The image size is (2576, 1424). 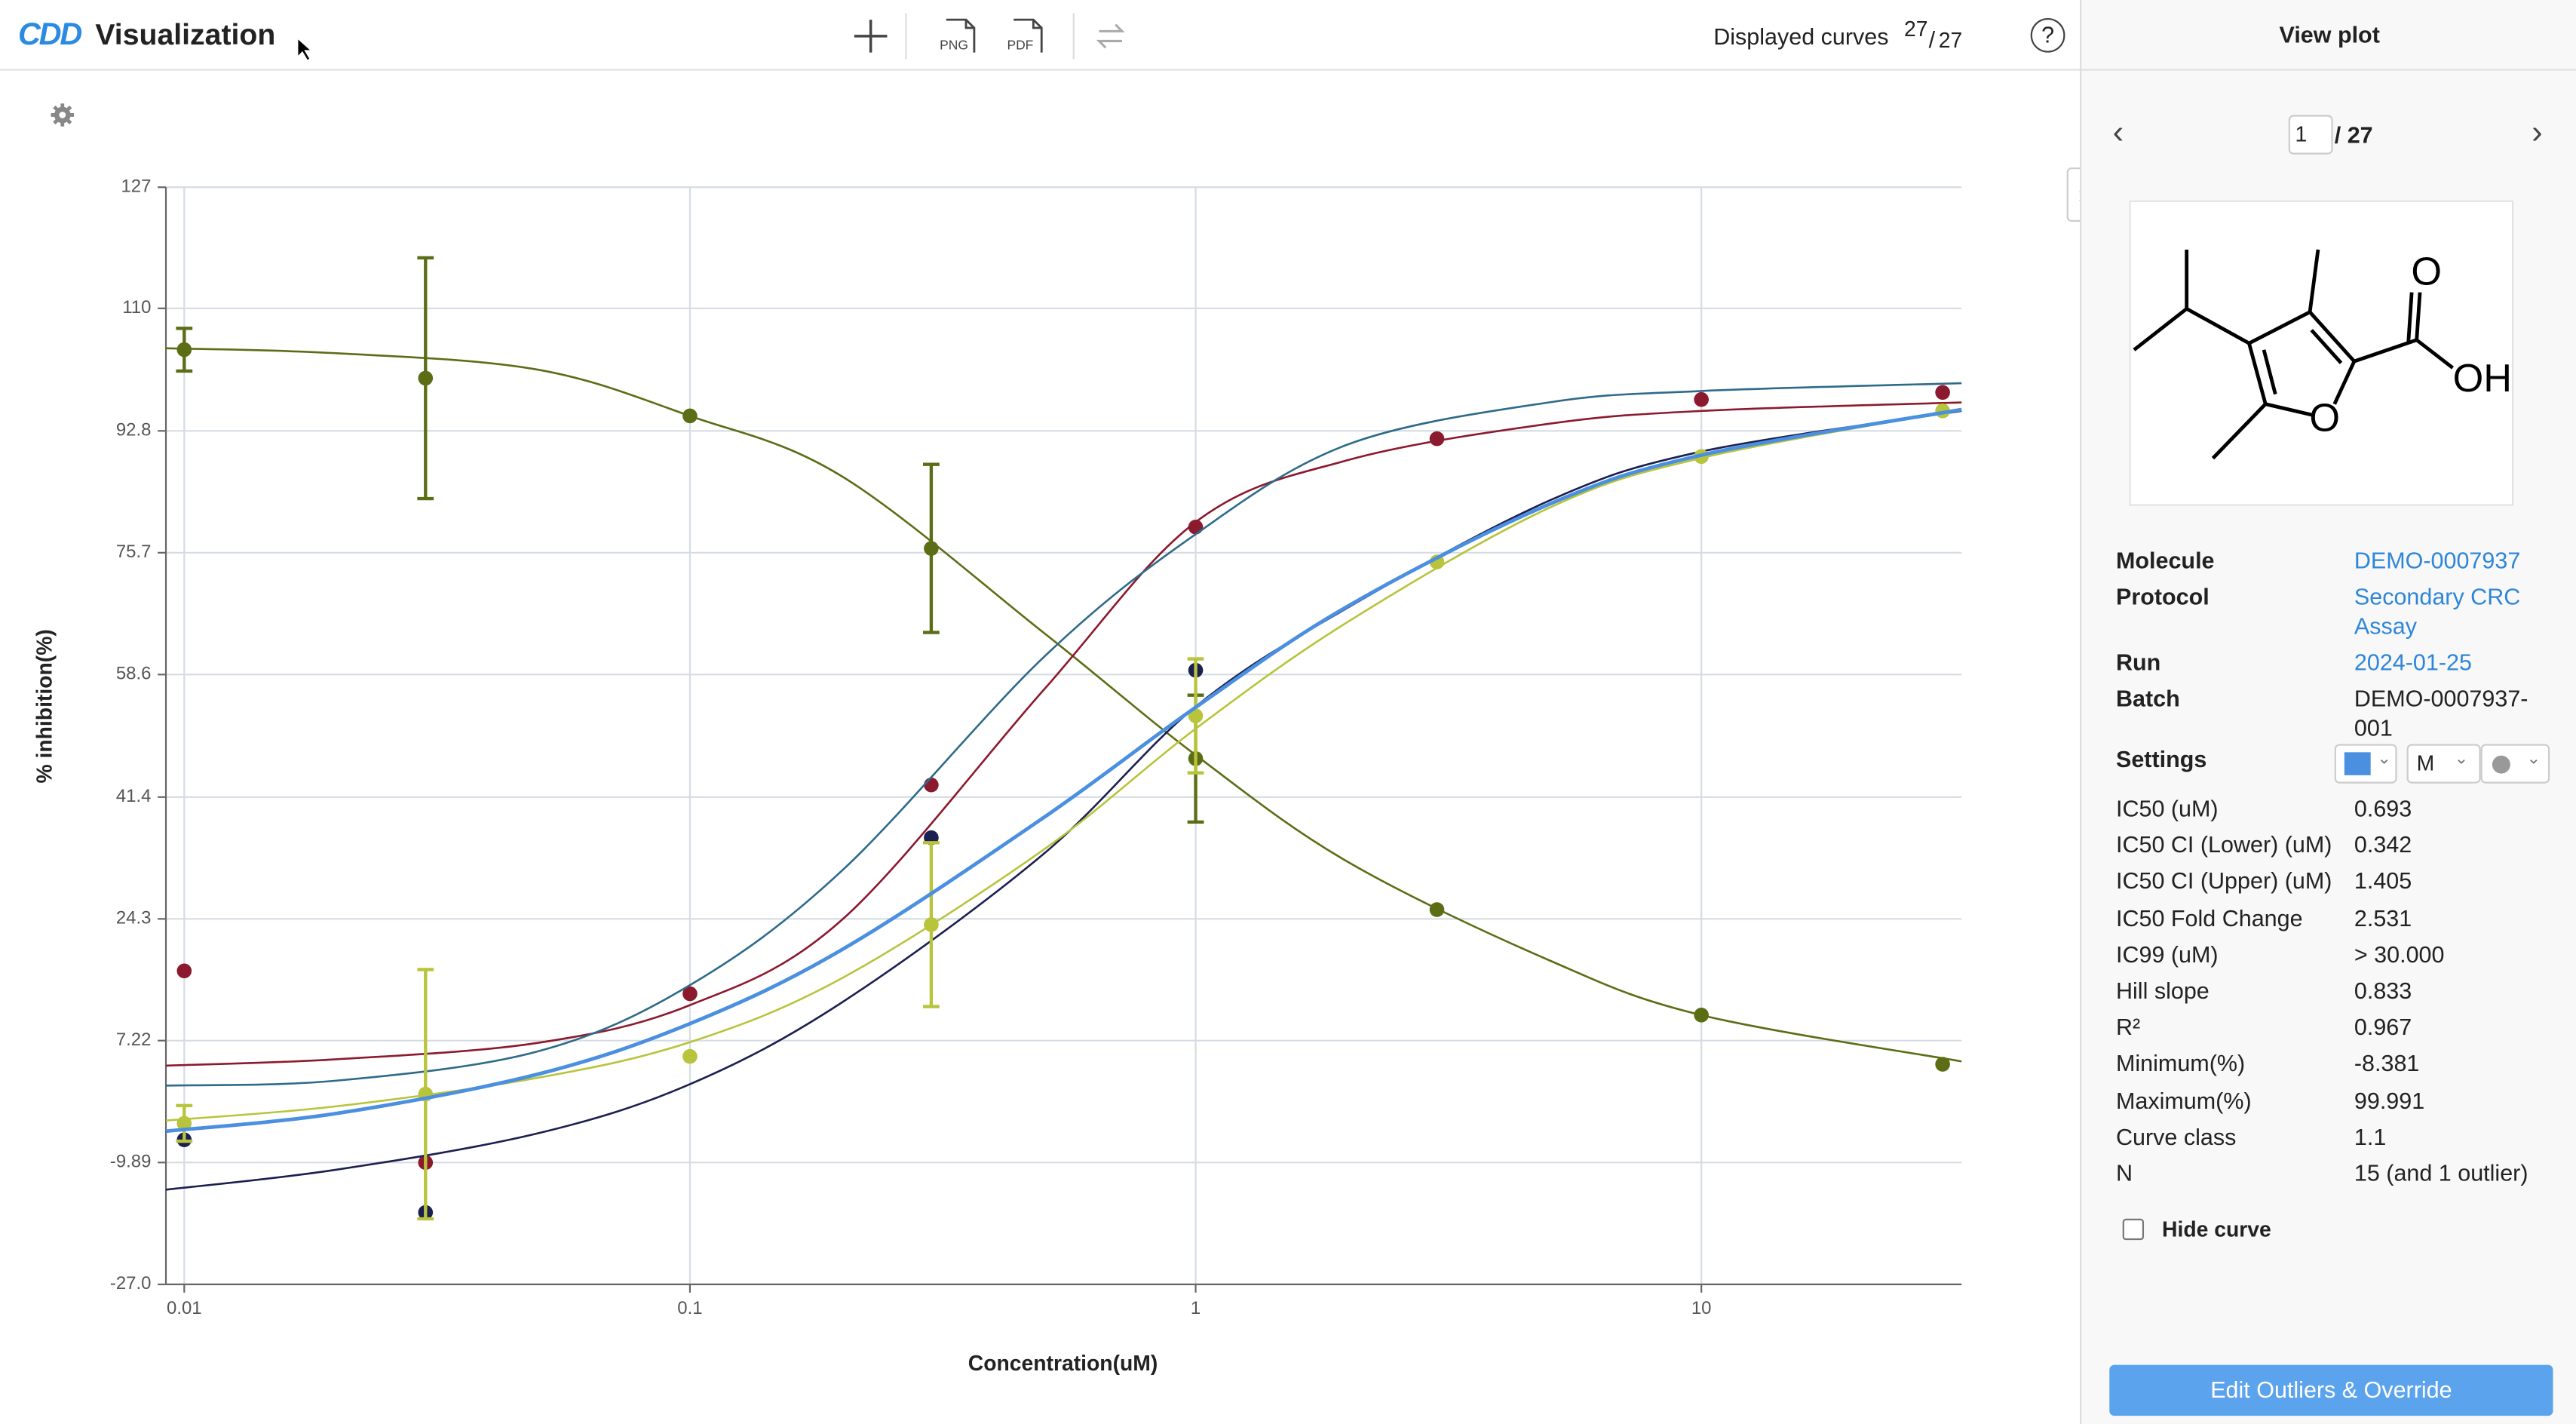 I want to click on x-axis-title: Concentration(uM), so click(x=1063, y=1363).